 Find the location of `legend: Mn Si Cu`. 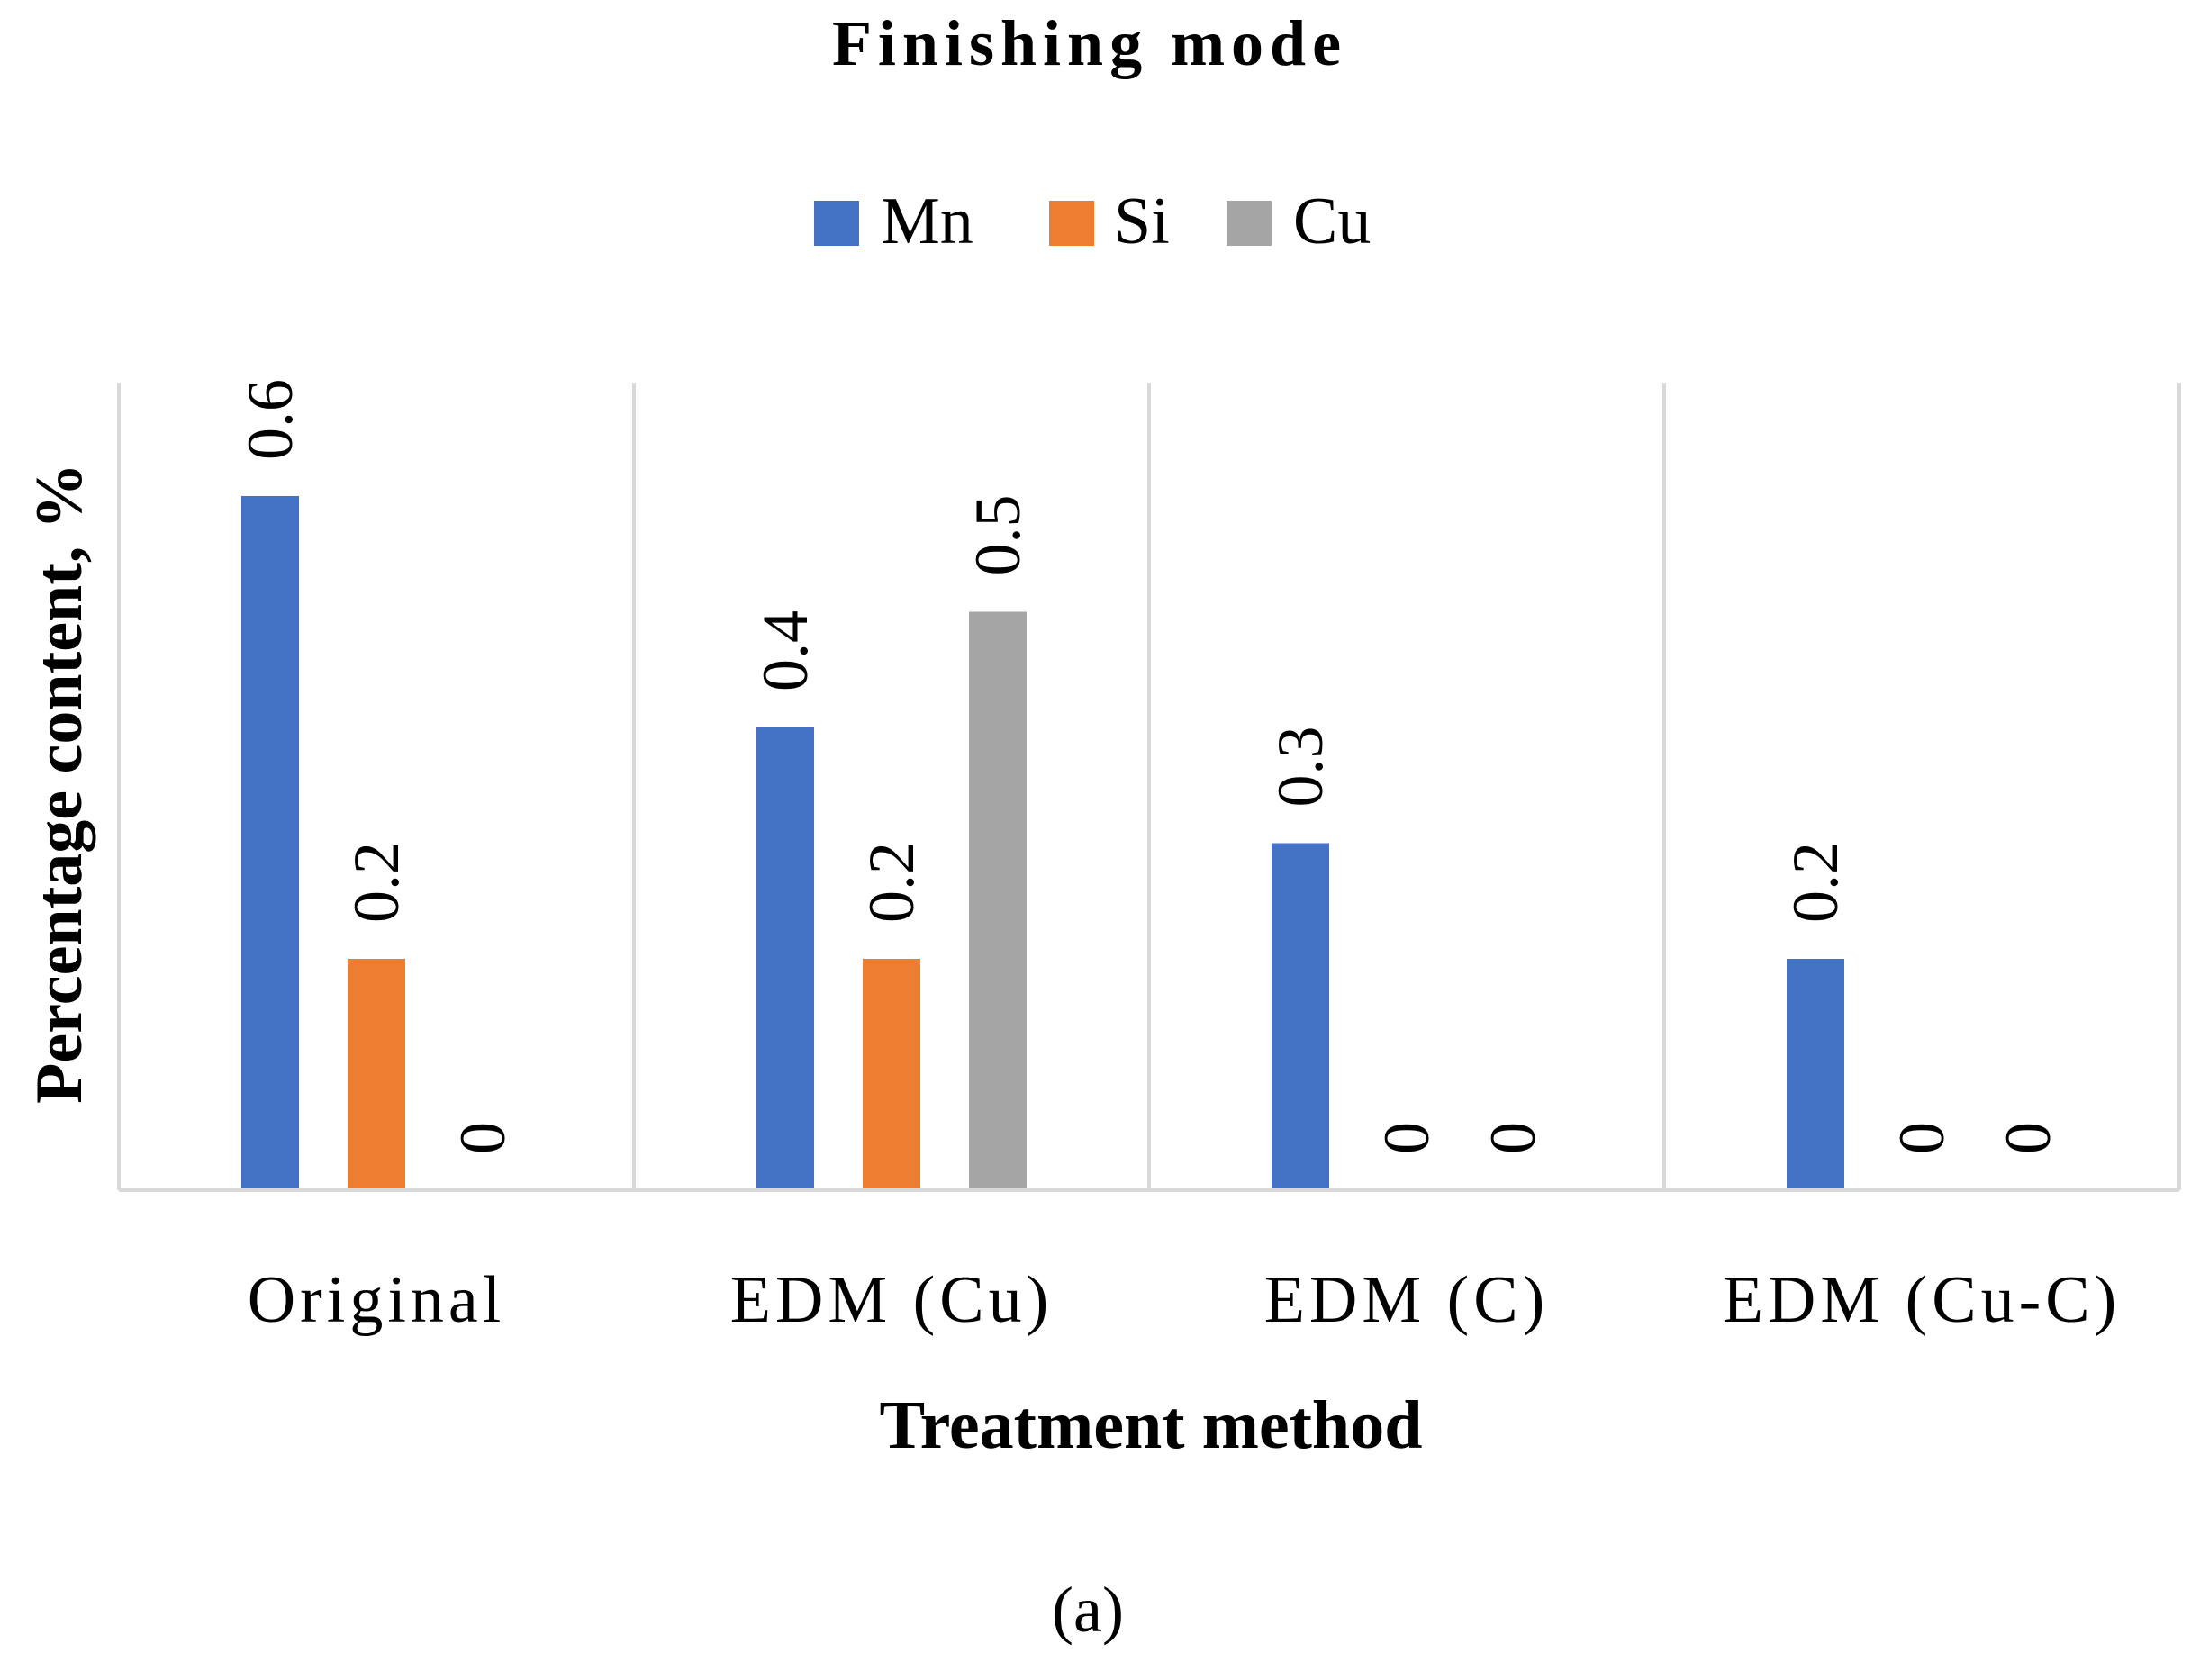

legend: Mn Si Cu is located at coordinates (1092, 221).